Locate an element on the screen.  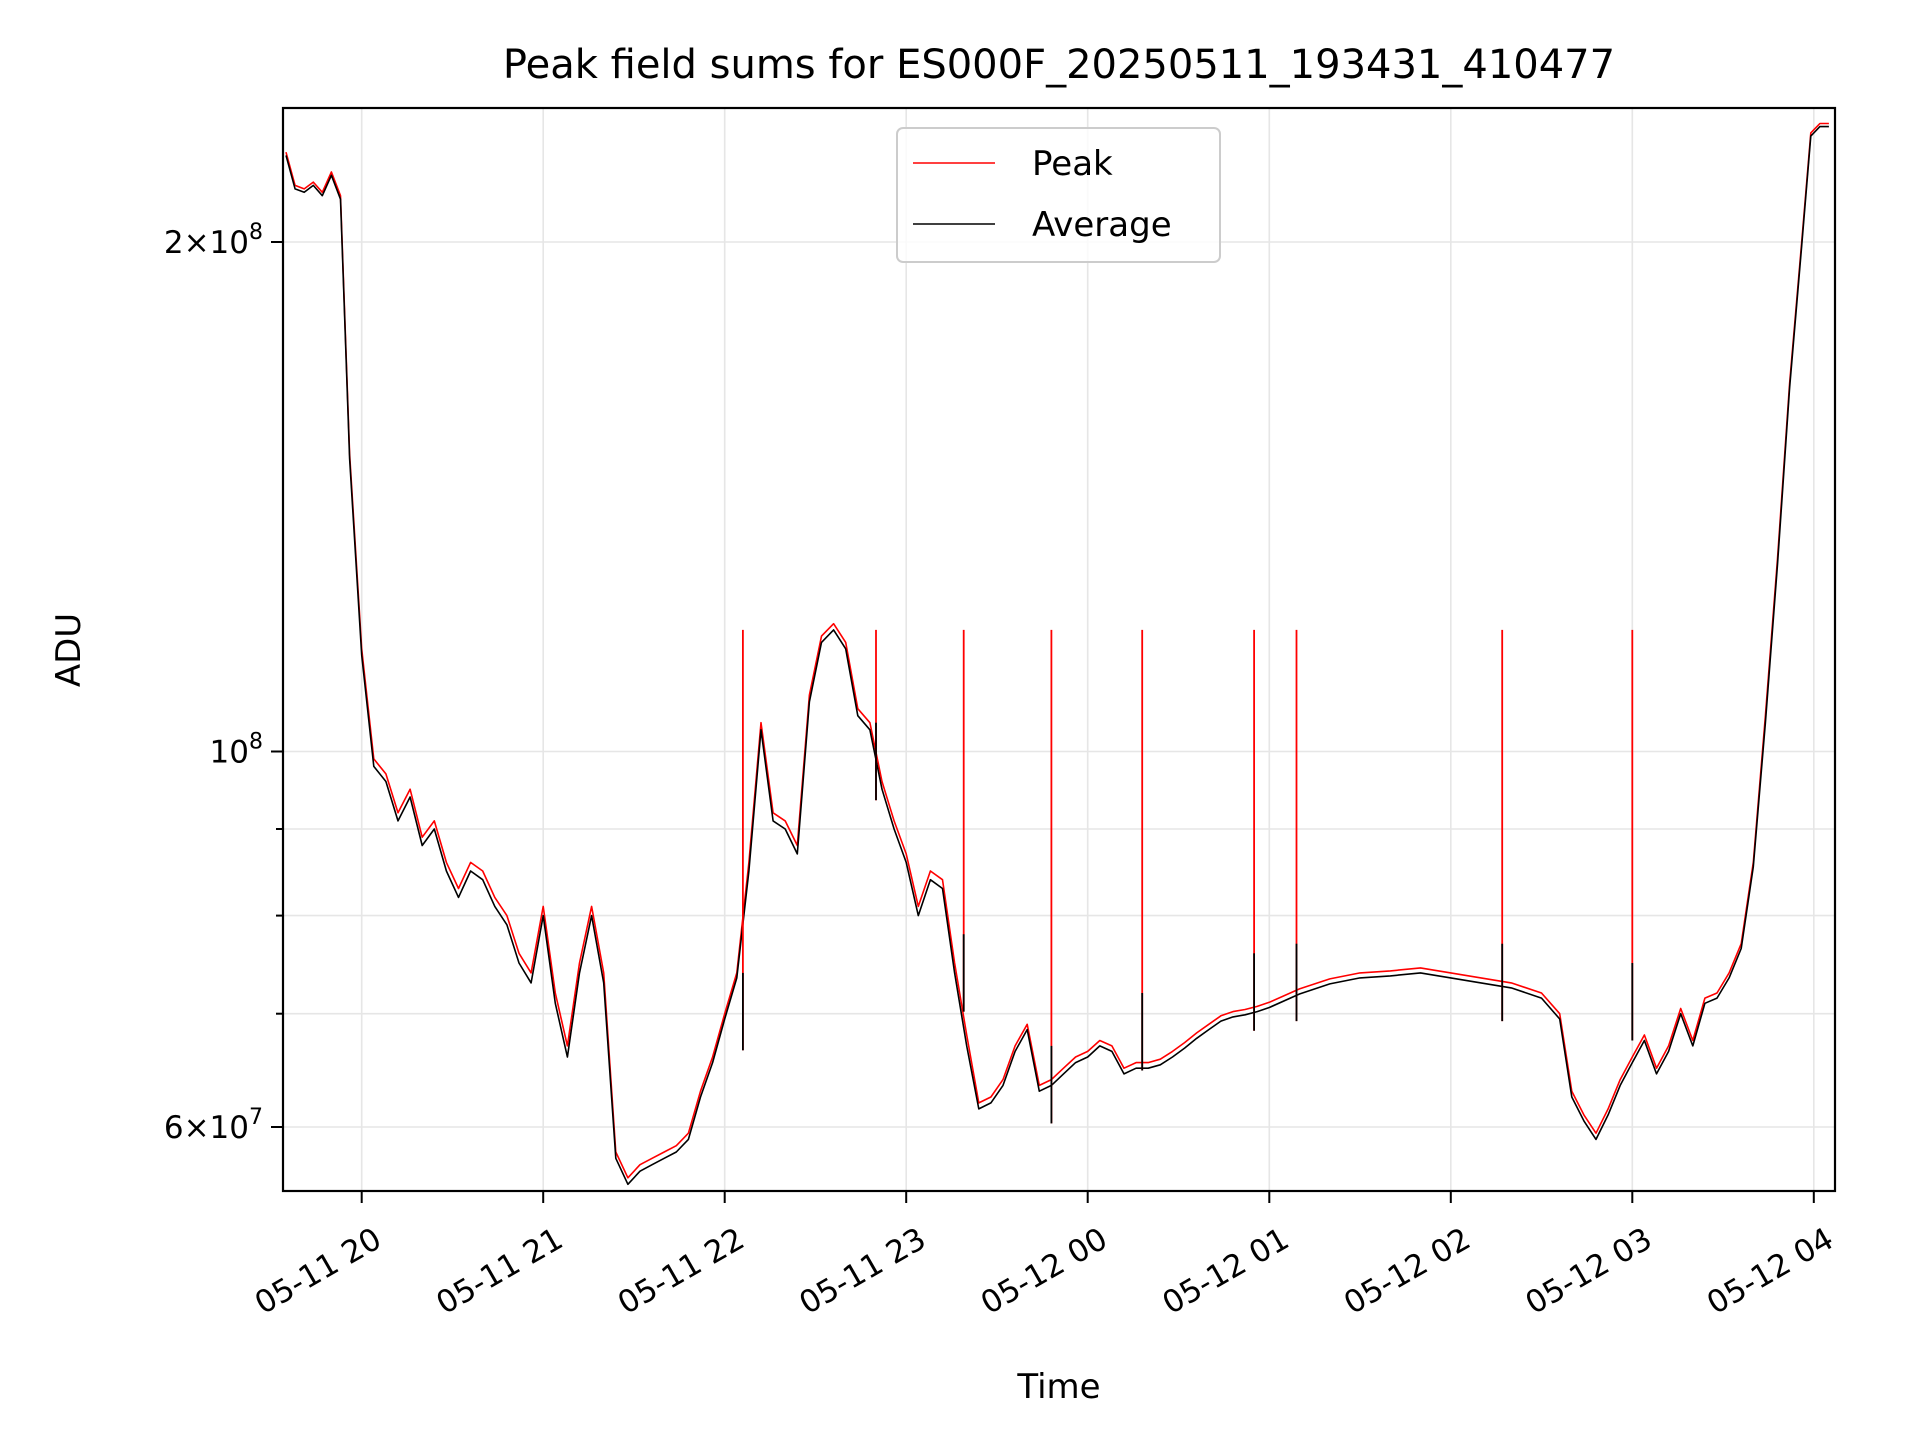
x-axis-label: Time is located at coordinates (1058, 1387).